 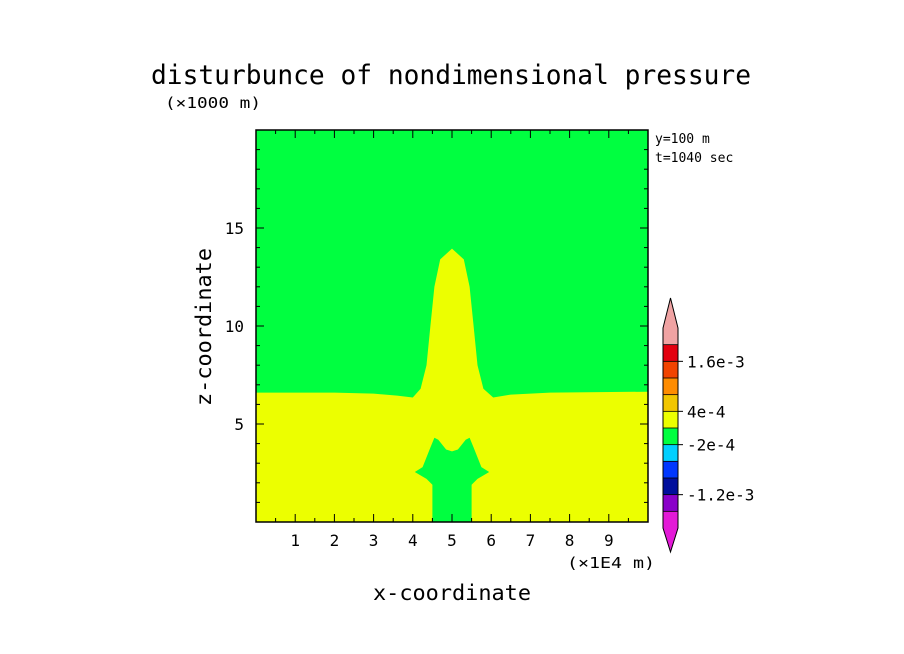 I want to click on y-tick-label: 15, so click(x=234, y=228).